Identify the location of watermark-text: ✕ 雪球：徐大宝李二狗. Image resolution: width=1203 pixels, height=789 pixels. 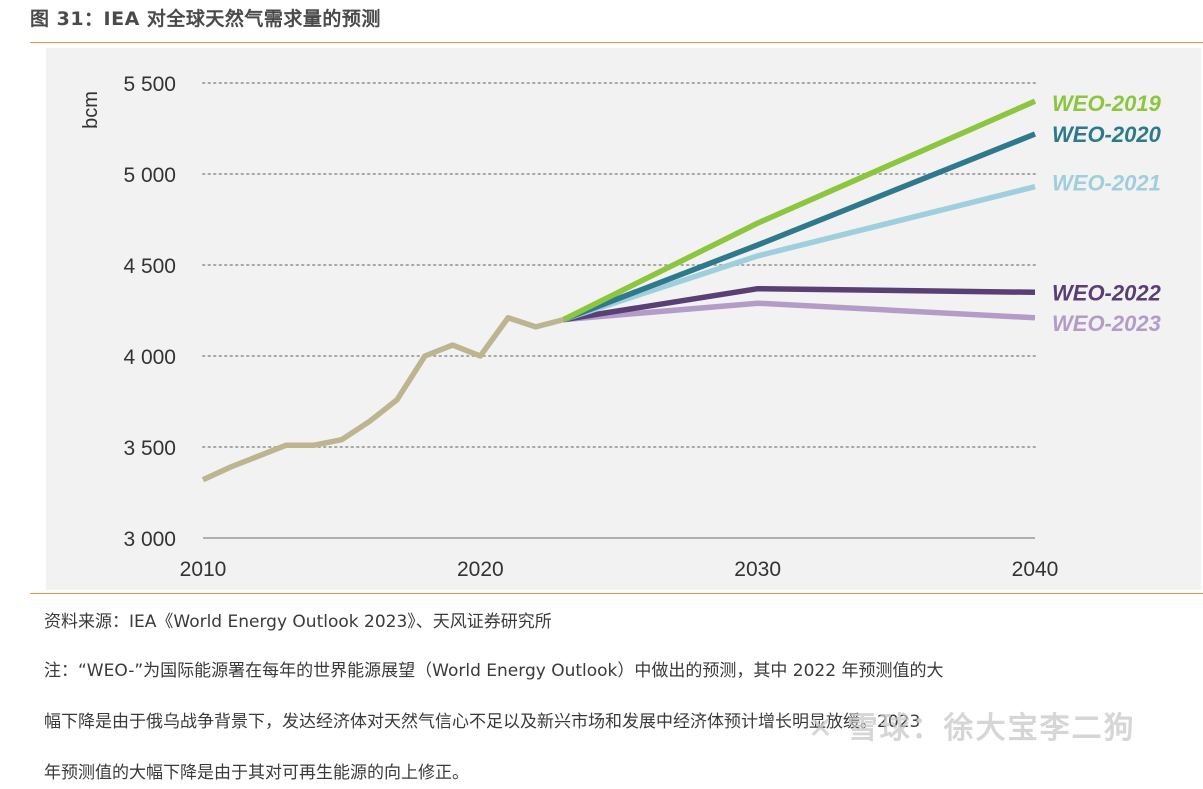
(972, 725).